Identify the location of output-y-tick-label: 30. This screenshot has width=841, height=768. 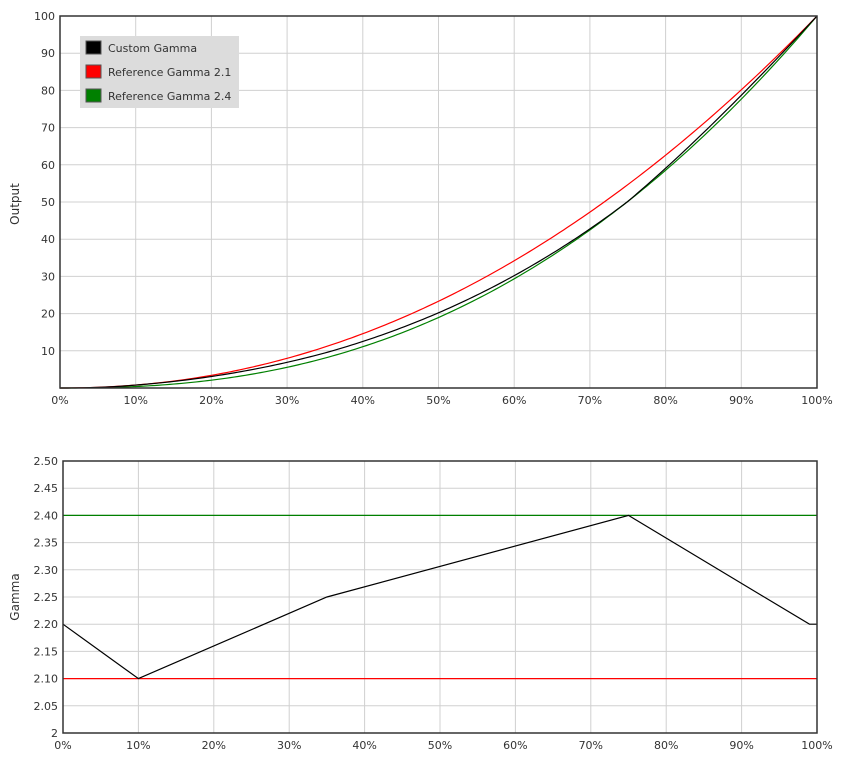
(48, 276).